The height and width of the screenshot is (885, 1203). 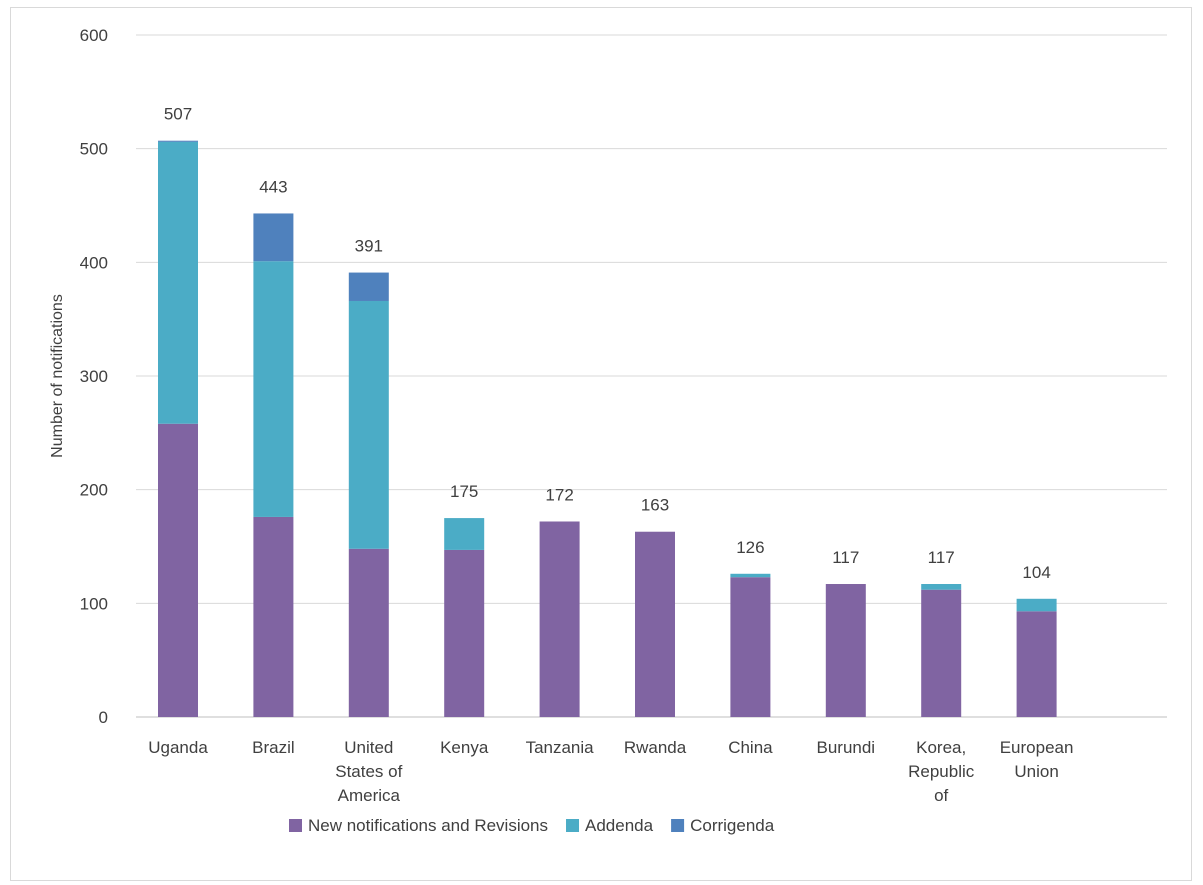 I want to click on x-tick-label: Uganda, so click(x=178, y=747).